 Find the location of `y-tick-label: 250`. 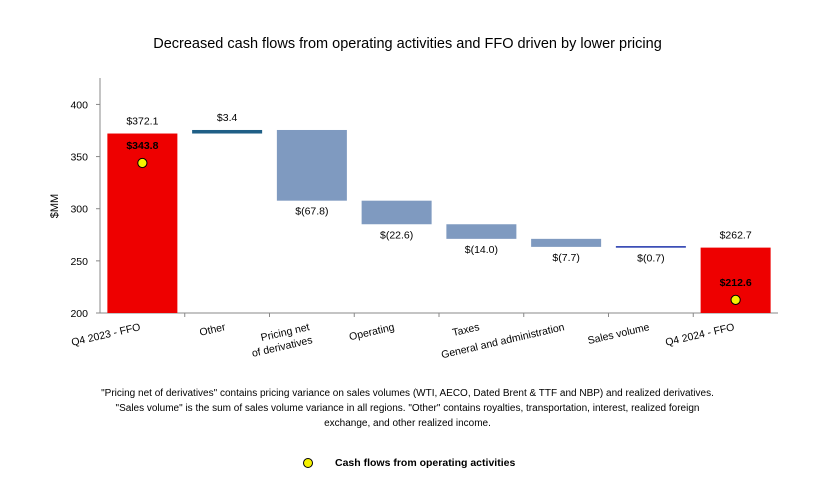

y-tick-label: 250 is located at coordinates (79, 262).